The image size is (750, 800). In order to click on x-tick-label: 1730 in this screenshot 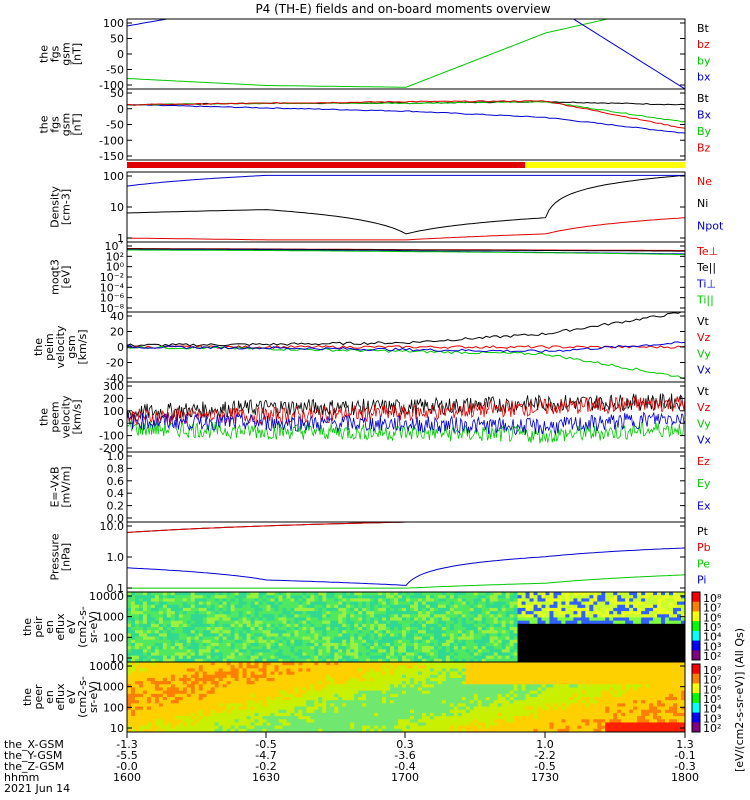, I will do `click(545, 777)`.